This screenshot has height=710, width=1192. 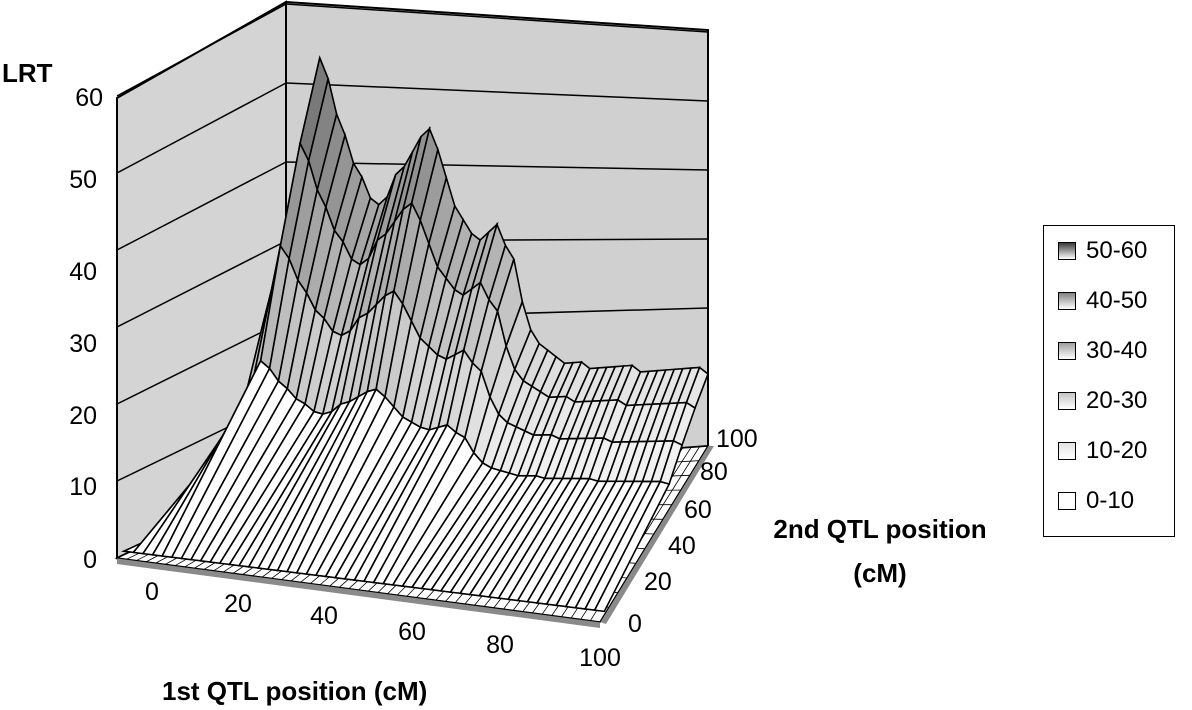 I want to click on z-tick-label: 60, so click(x=89, y=98).